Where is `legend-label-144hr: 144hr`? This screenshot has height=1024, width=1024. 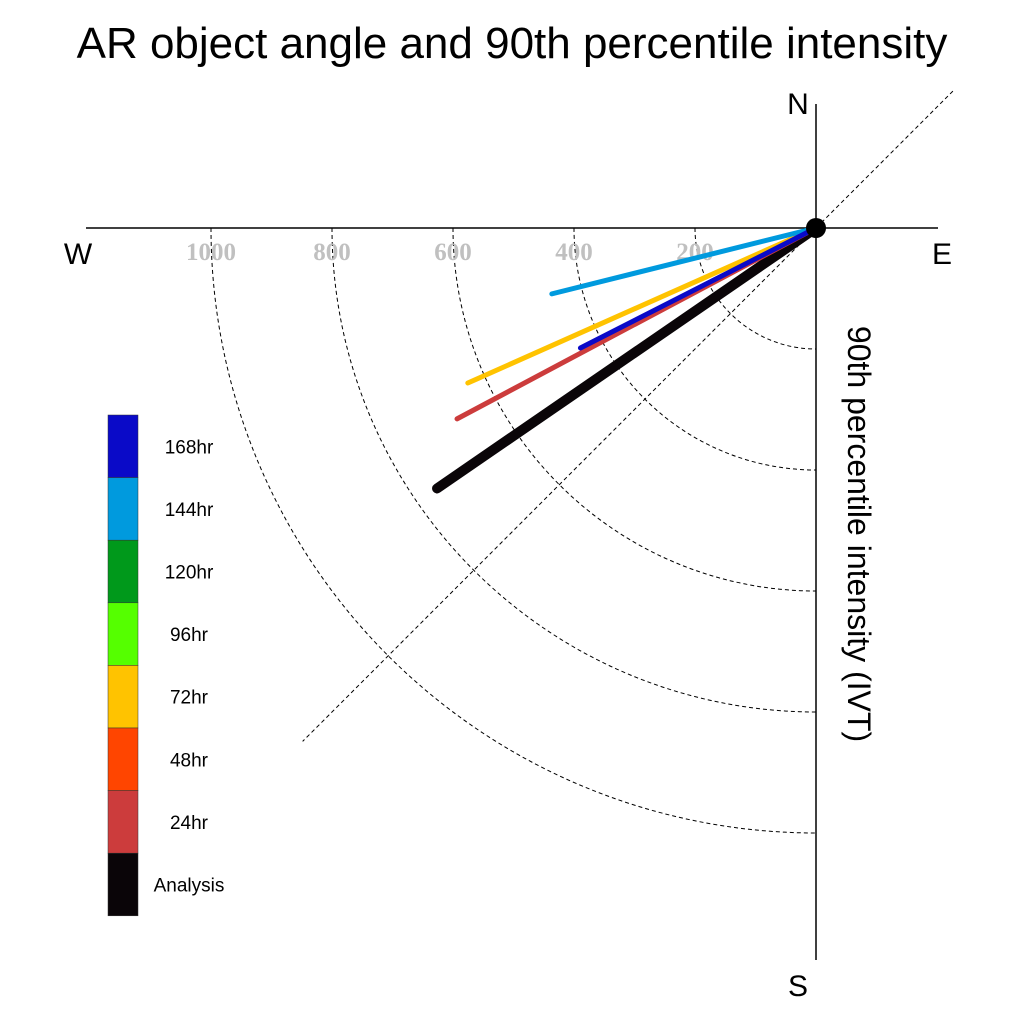 legend-label-144hr: 144hr is located at coordinates (189, 510).